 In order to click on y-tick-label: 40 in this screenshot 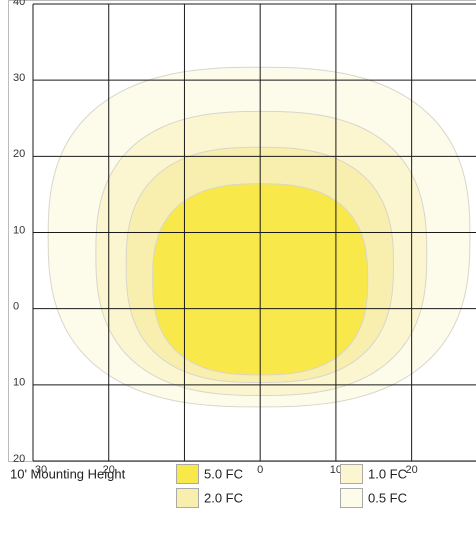, I will do `click(19, 4)`.